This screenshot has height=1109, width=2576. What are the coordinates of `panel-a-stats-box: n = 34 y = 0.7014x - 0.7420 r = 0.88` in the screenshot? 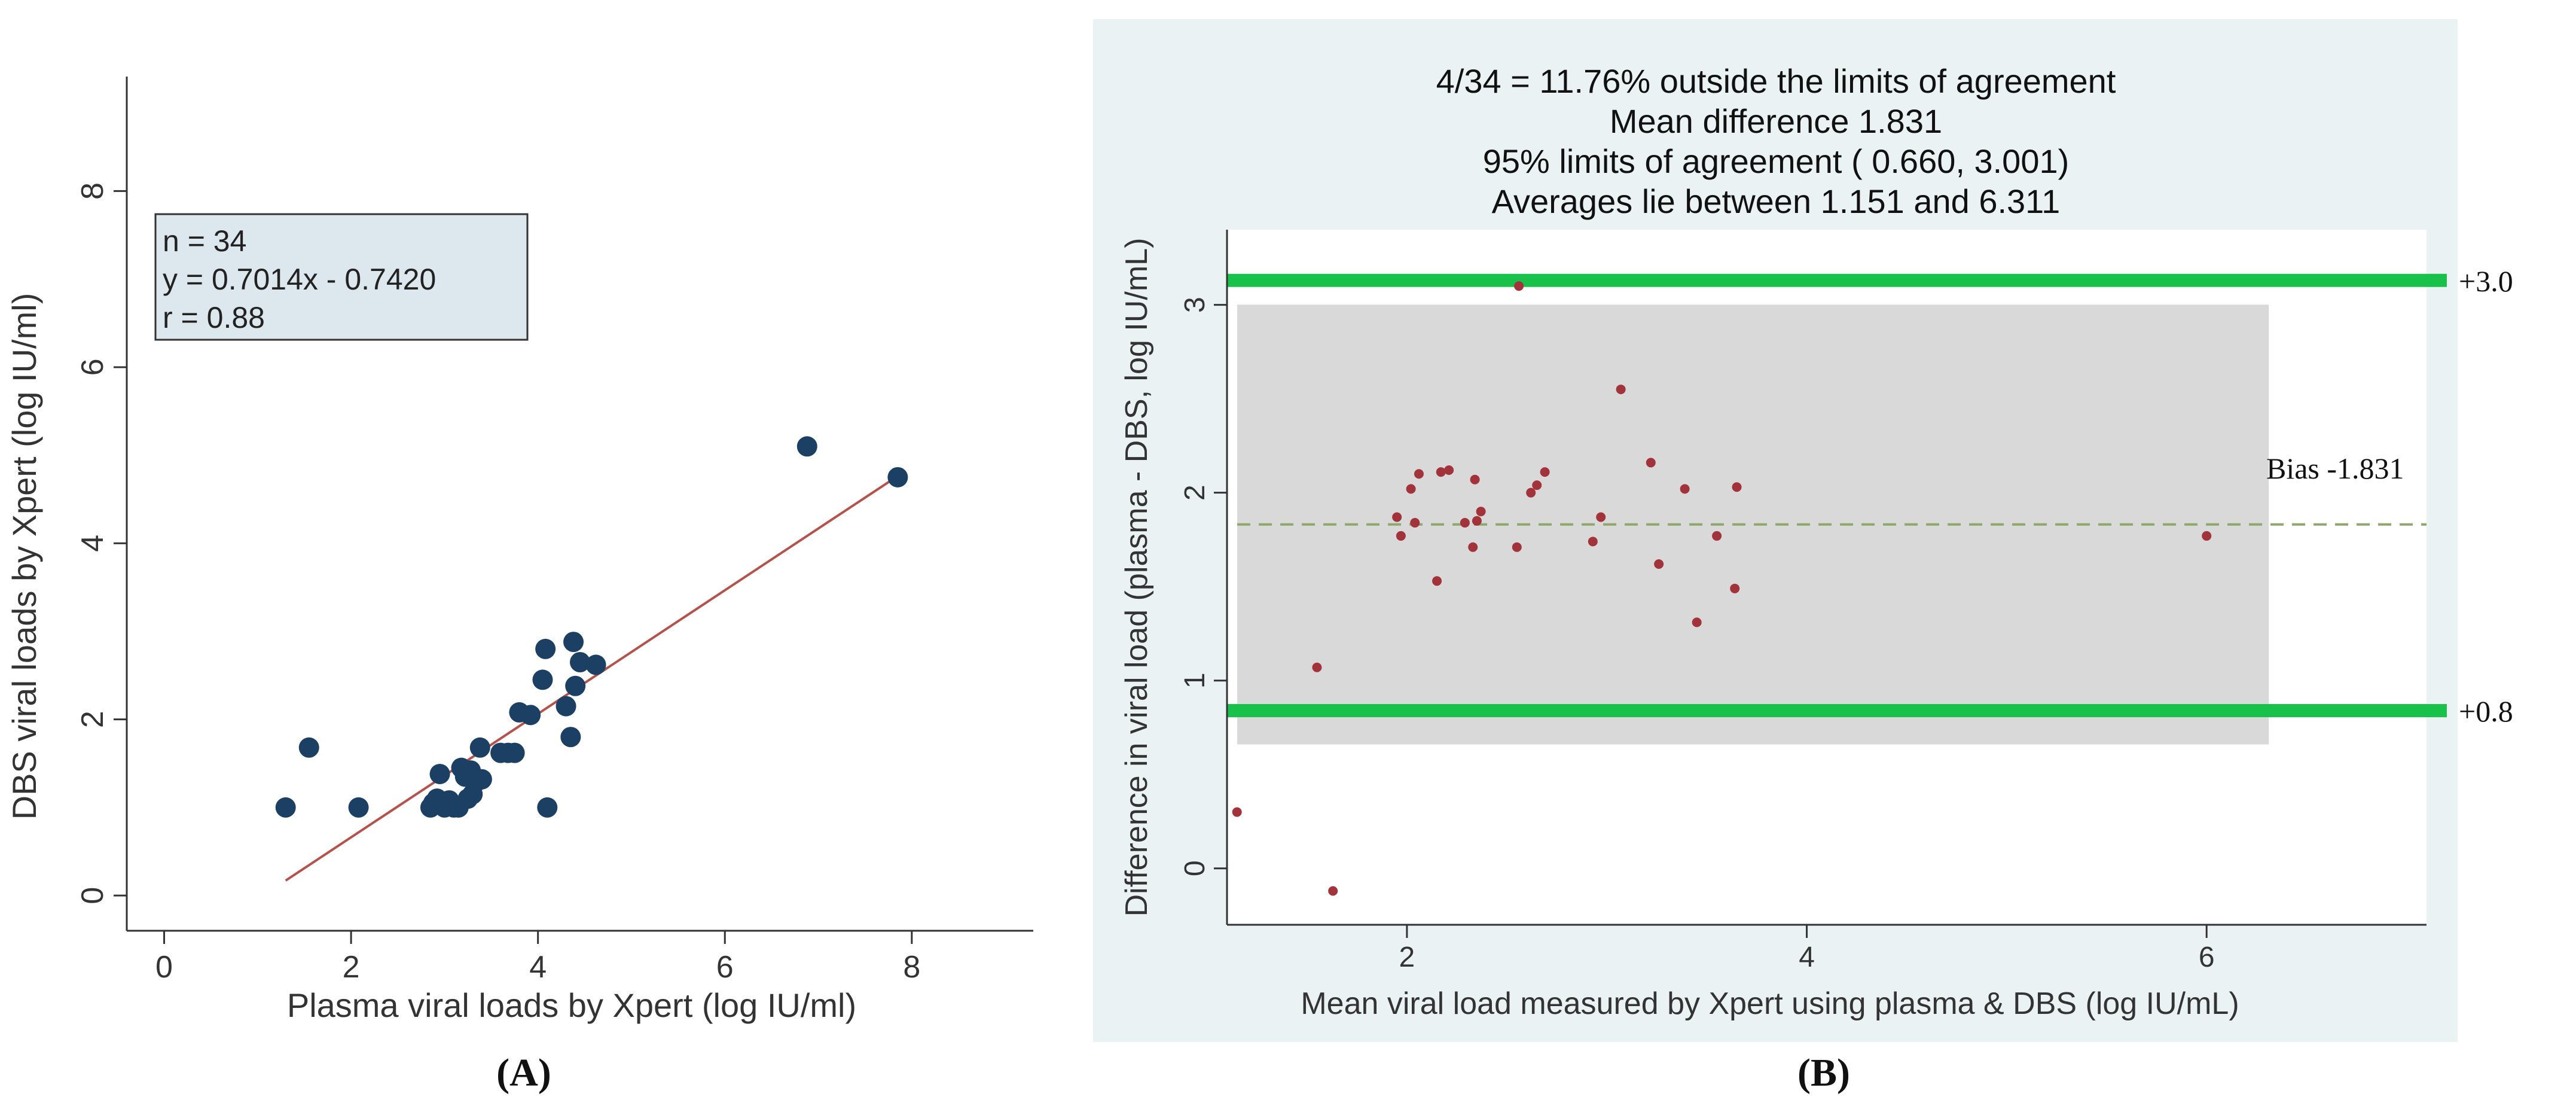 It's located at (341, 277).